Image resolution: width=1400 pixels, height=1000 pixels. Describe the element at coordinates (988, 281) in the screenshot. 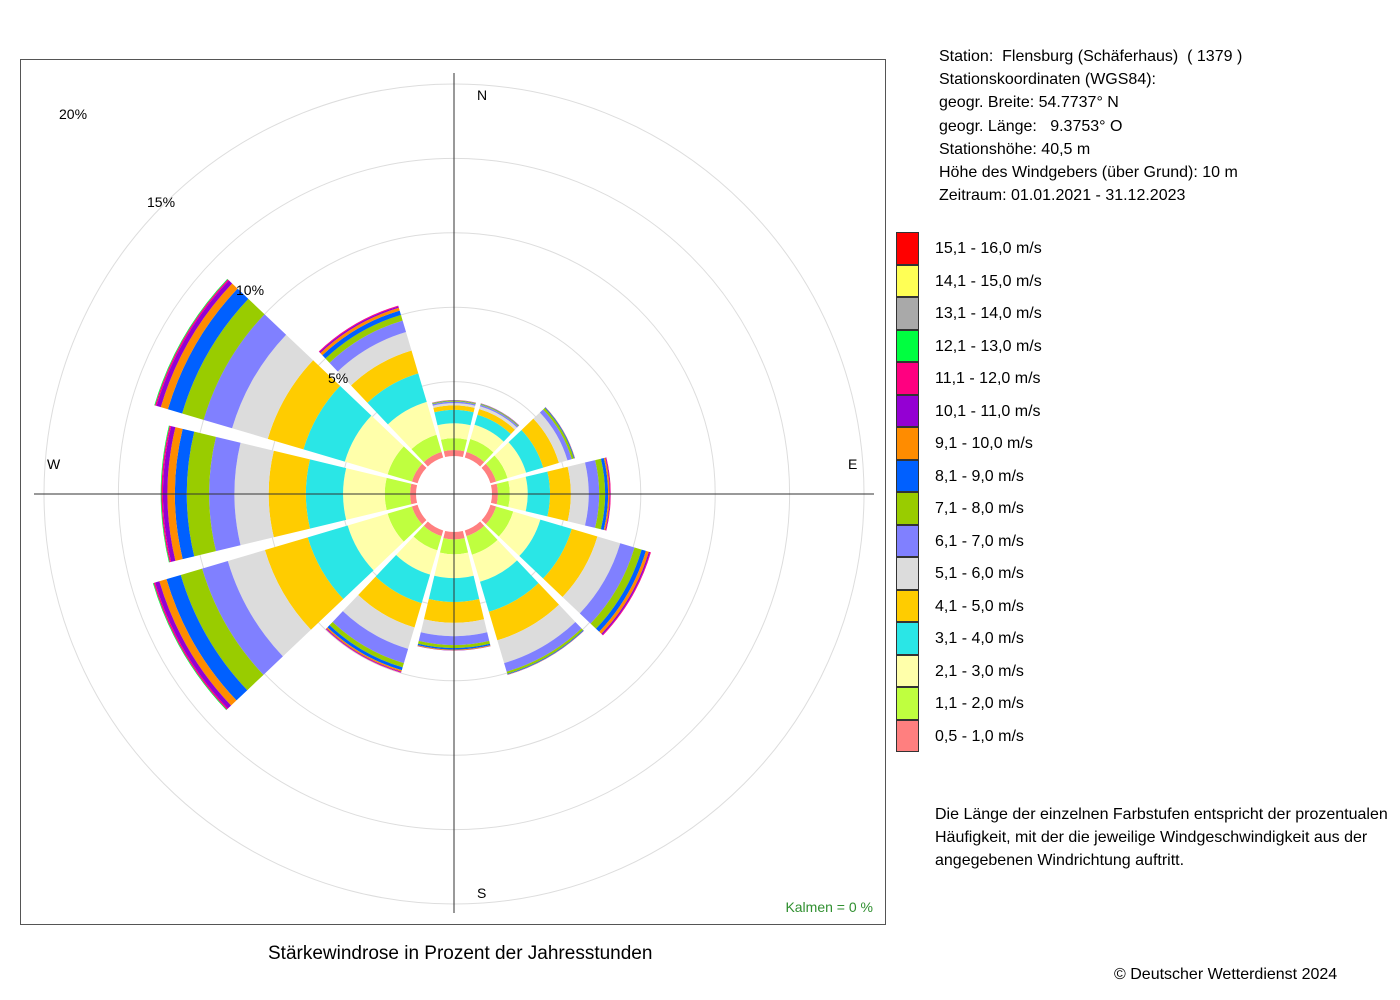

I see `legend-label: 14,1 - 15,0 m/s` at that location.